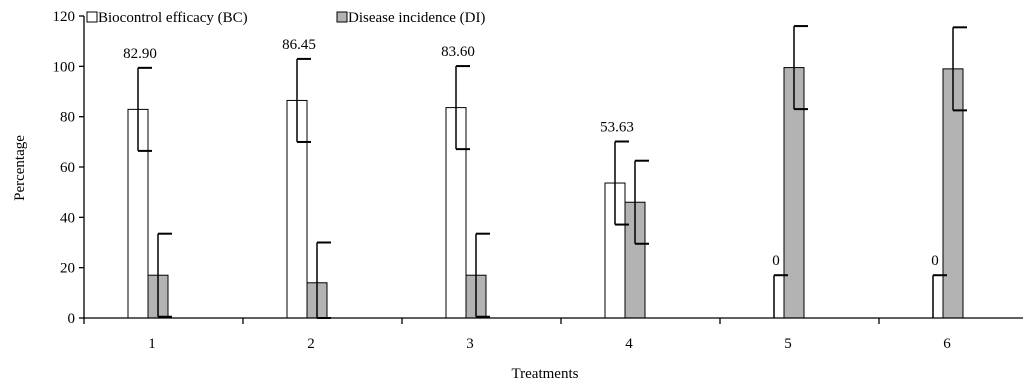 This screenshot has width=1023, height=383. I want to click on x-axis-title: Treatments, so click(545, 374).